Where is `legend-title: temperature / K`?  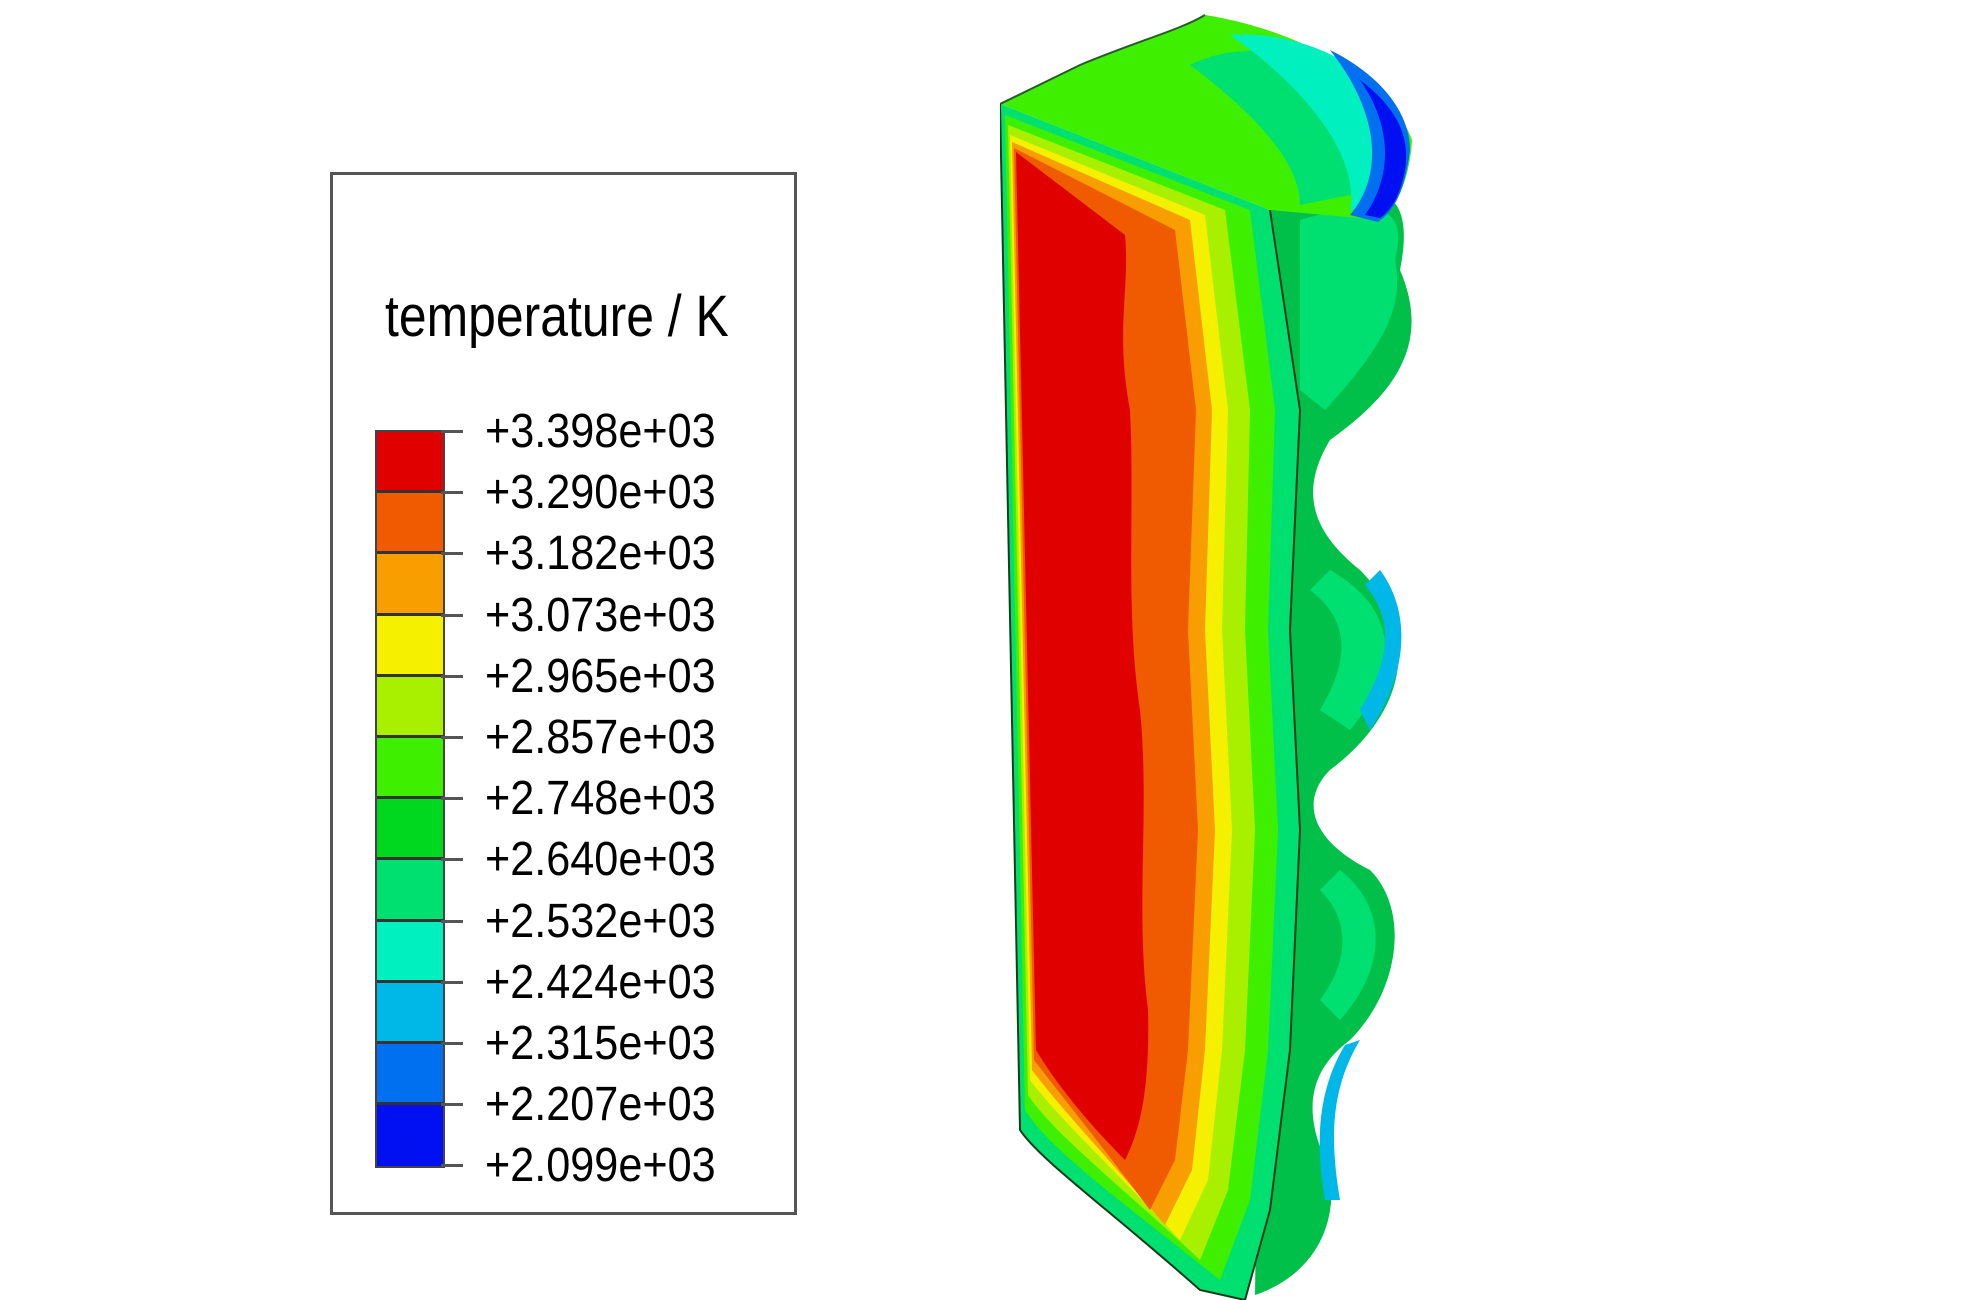
legend-title: temperature / K is located at coordinates (557, 316).